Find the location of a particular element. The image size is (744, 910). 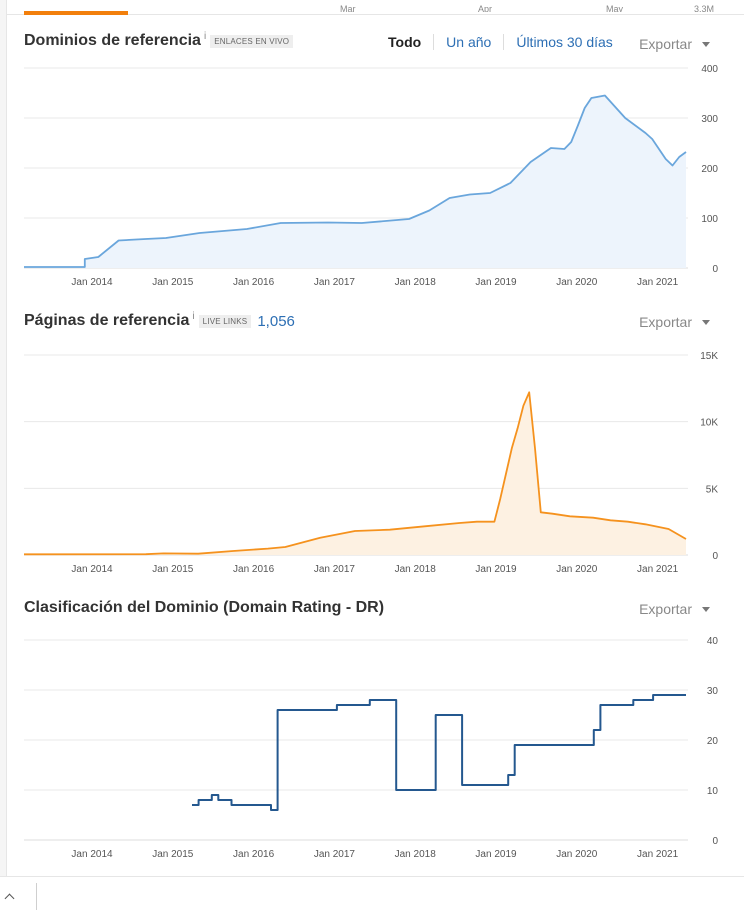

tab-last-30-days: Últimos 30 días is located at coordinates (564, 42).